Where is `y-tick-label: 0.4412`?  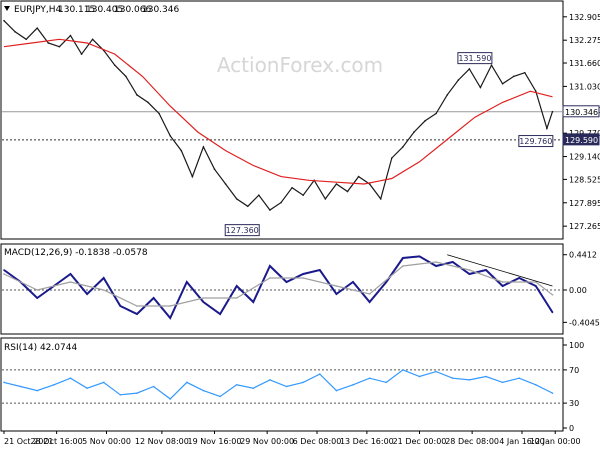 y-tick-label: 0.4412 is located at coordinates (583, 255).